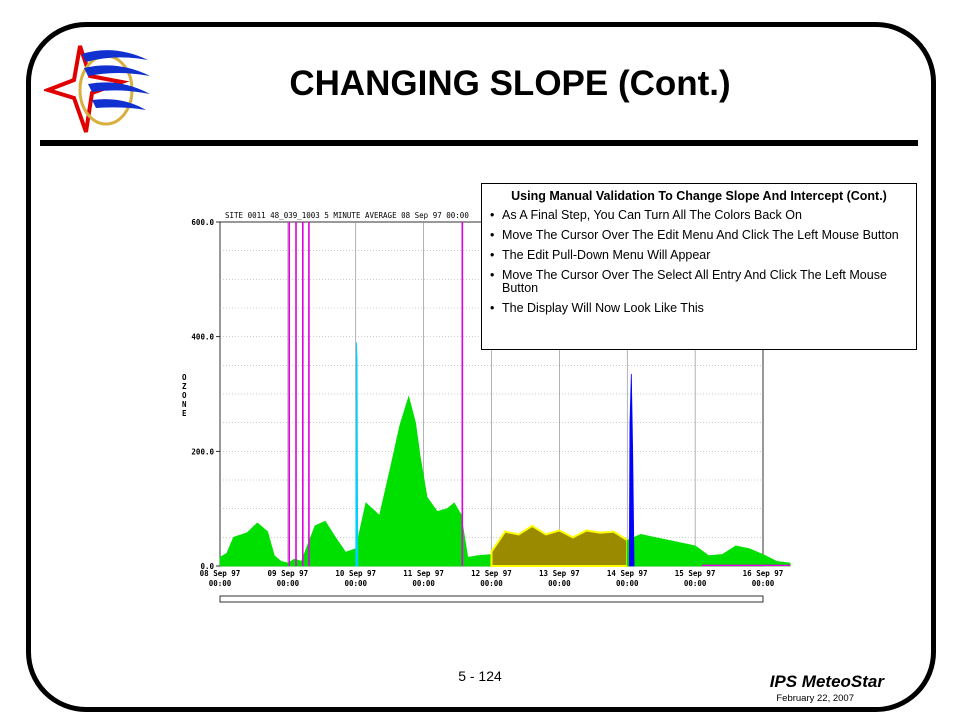  I want to click on x-tick-label: 15 Sep 97, so click(695, 573).